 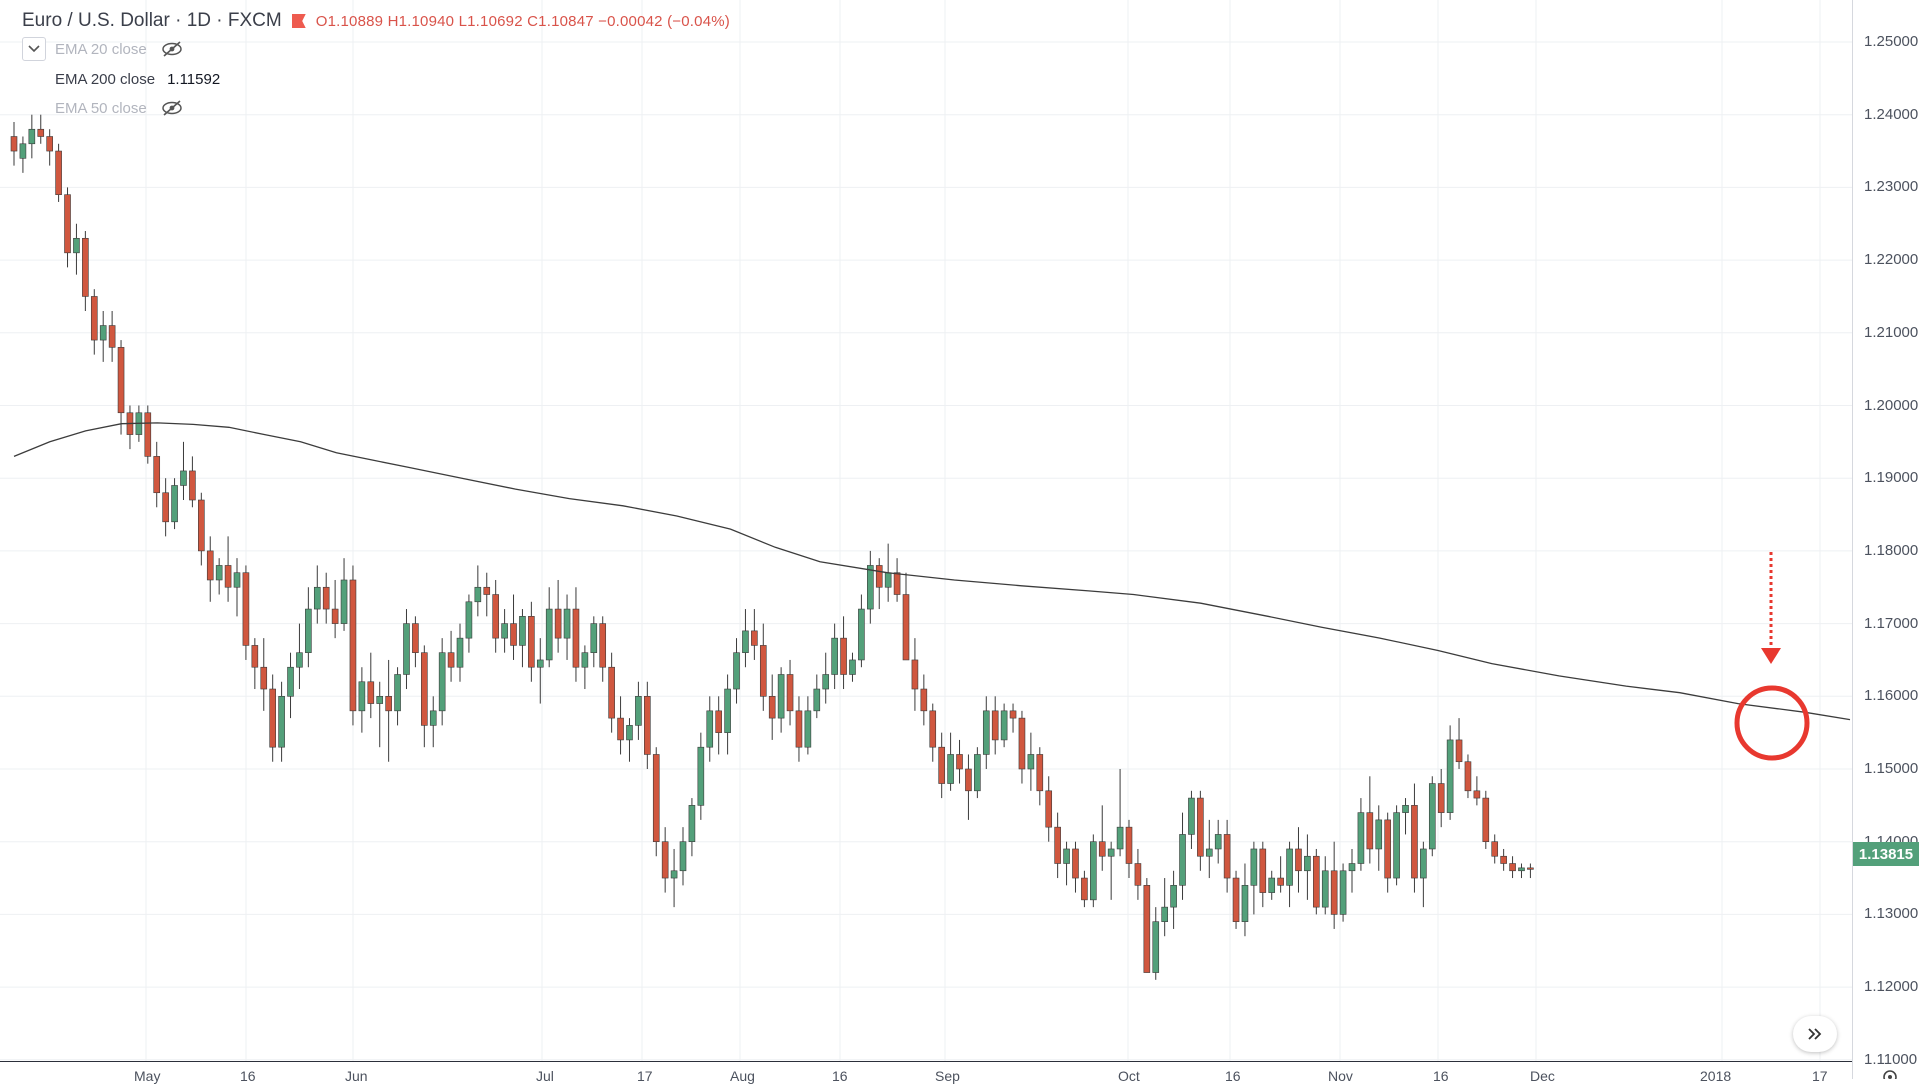 What do you see at coordinates (947, 1076) in the screenshot?
I see `time-axis-label: Sep` at bounding box center [947, 1076].